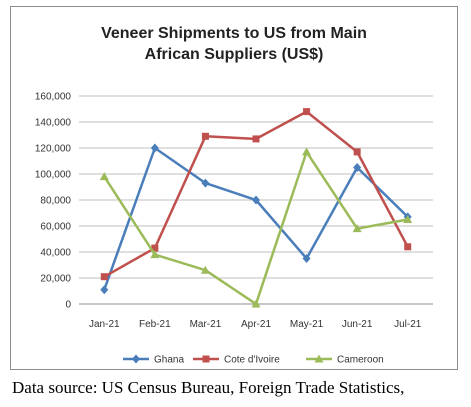 The height and width of the screenshot is (407, 471). What do you see at coordinates (55, 201) in the screenshot?
I see `y-tick-label: 80,000` at bounding box center [55, 201].